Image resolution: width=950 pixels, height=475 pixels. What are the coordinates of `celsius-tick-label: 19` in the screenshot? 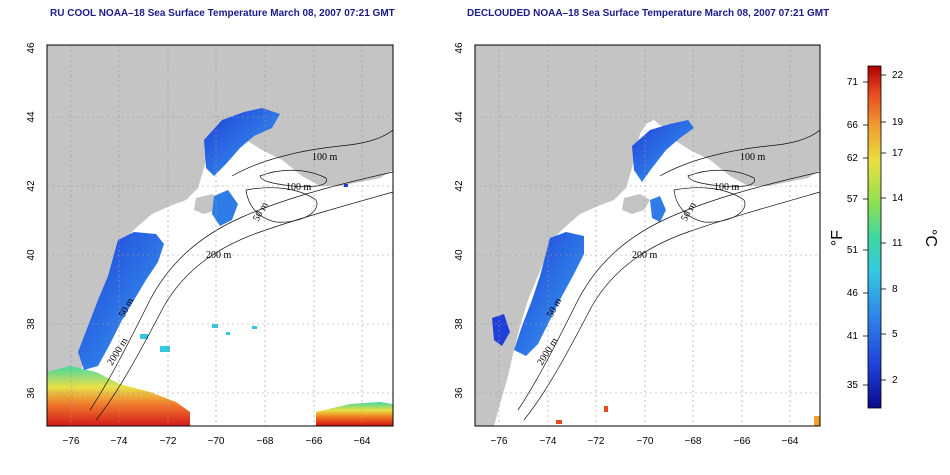 It's located at (898, 122).